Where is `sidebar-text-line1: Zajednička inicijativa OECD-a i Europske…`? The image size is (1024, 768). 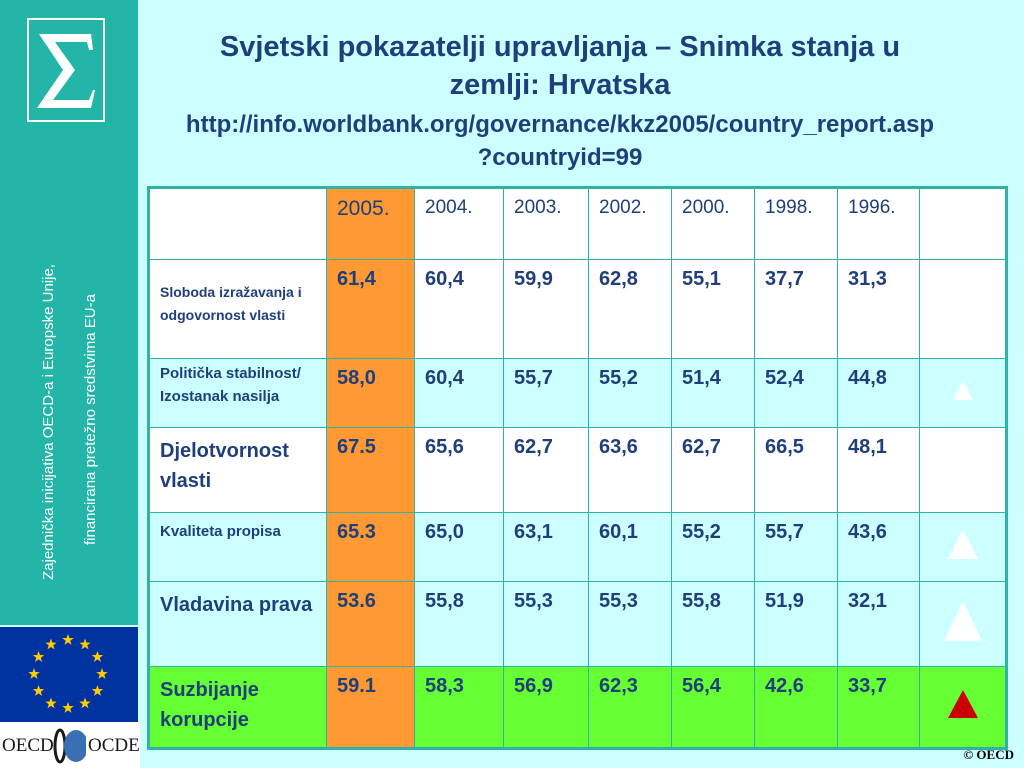
sidebar-text-line1: Zajednička inicijativa OECD-a i Europske… is located at coordinates (48, 422).